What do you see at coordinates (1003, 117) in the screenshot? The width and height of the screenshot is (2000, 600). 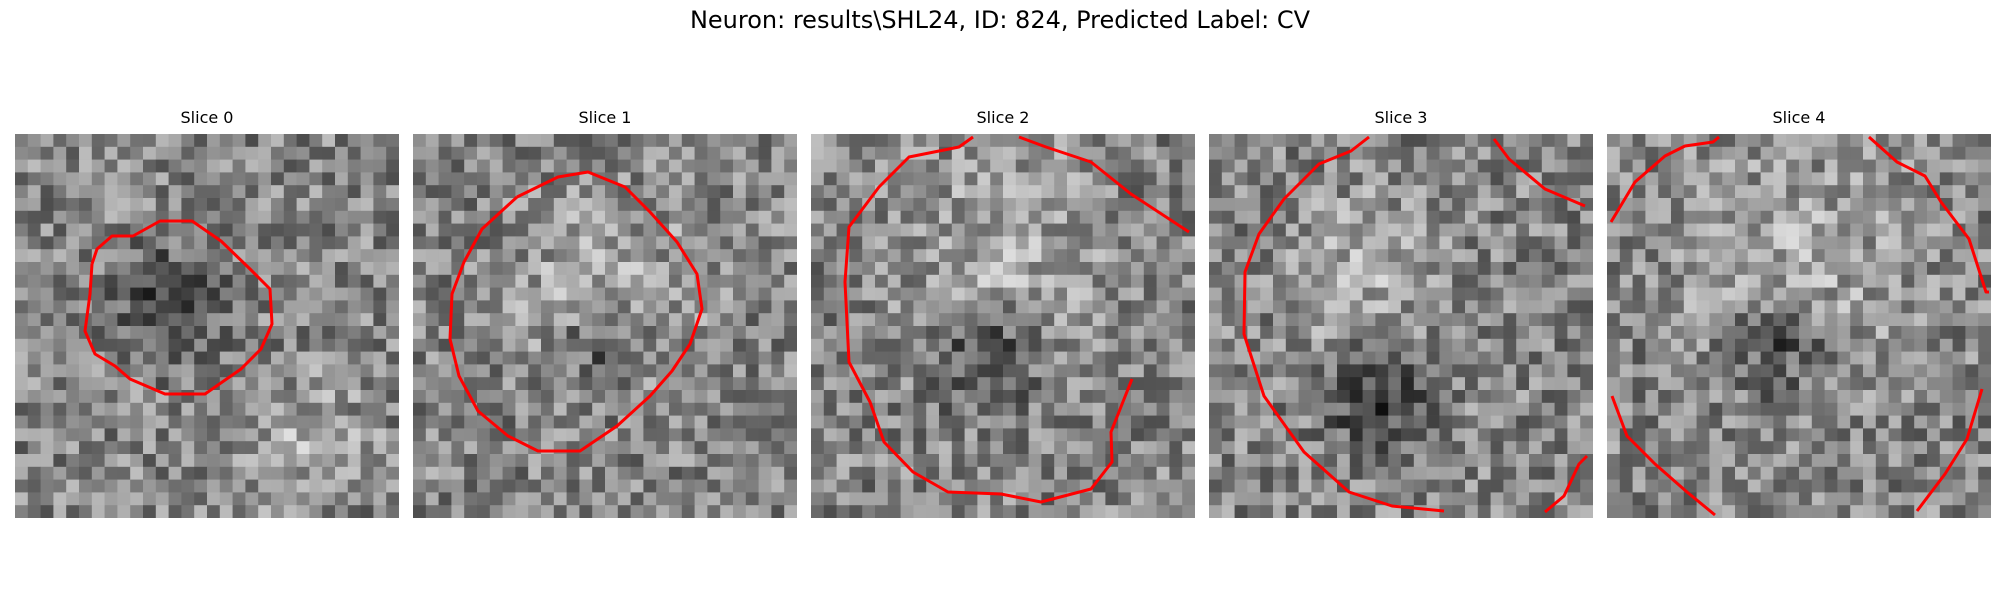 I see `slice-title-2: Slice 2` at bounding box center [1003, 117].